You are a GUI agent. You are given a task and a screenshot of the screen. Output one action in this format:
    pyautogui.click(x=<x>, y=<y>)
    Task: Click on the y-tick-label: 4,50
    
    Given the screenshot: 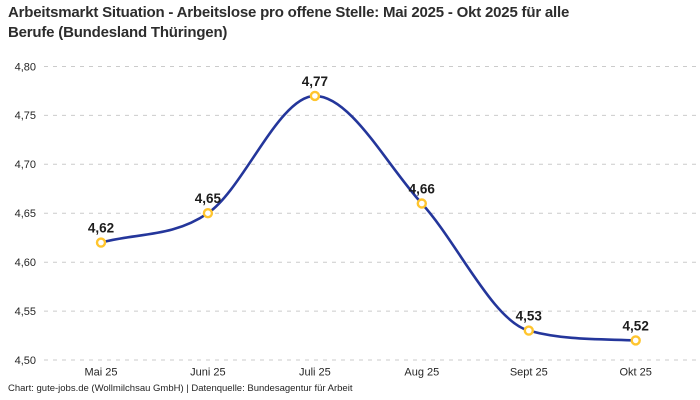 What is the action you would take?
    pyautogui.click(x=25, y=361)
    